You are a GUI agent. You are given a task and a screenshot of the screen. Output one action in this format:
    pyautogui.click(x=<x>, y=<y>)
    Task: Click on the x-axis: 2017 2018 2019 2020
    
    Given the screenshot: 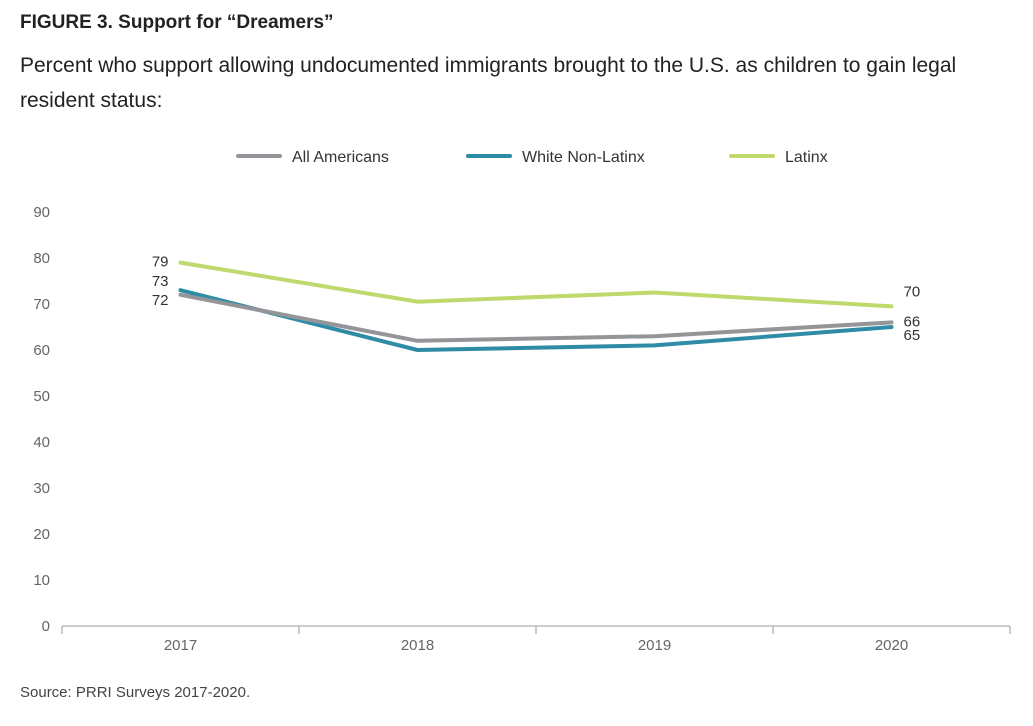 What is the action you would take?
    pyautogui.click(x=536, y=639)
    